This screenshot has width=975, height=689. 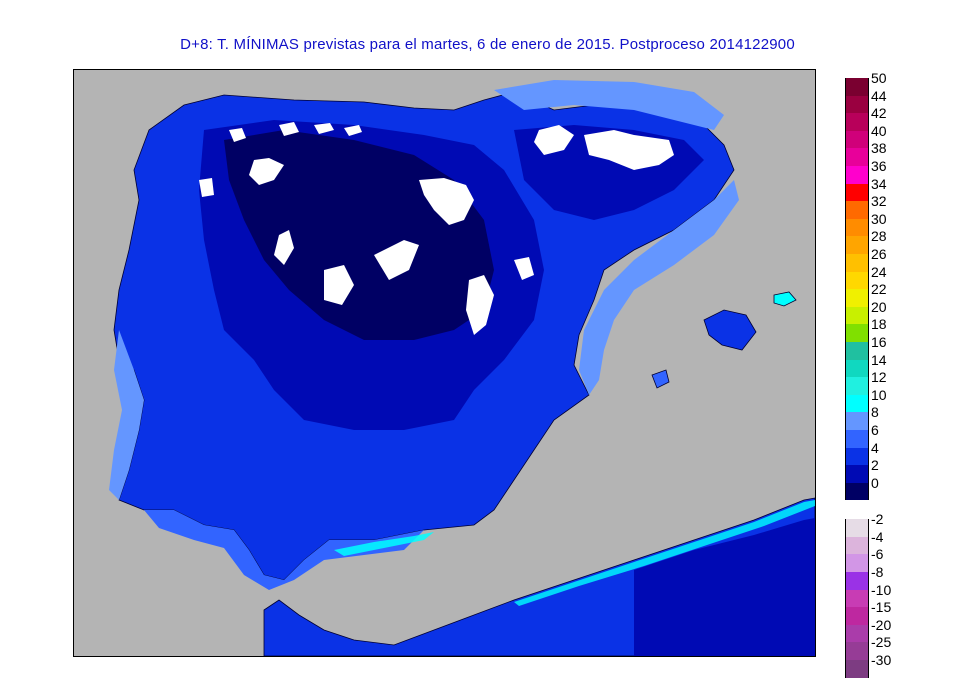 I want to click on coast-warm-east, so click(x=659, y=287).